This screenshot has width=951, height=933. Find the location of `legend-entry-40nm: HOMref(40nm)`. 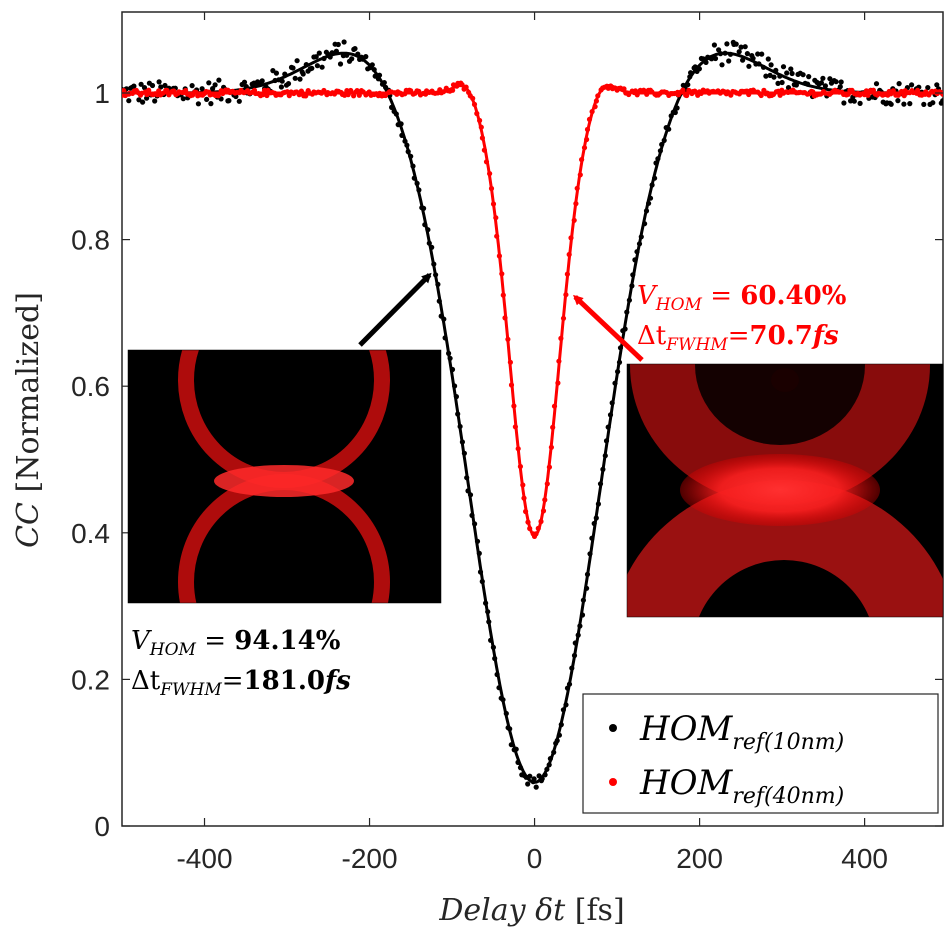

legend-entry-40nm: HOMref(40nm) is located at coordinates (726, 786).